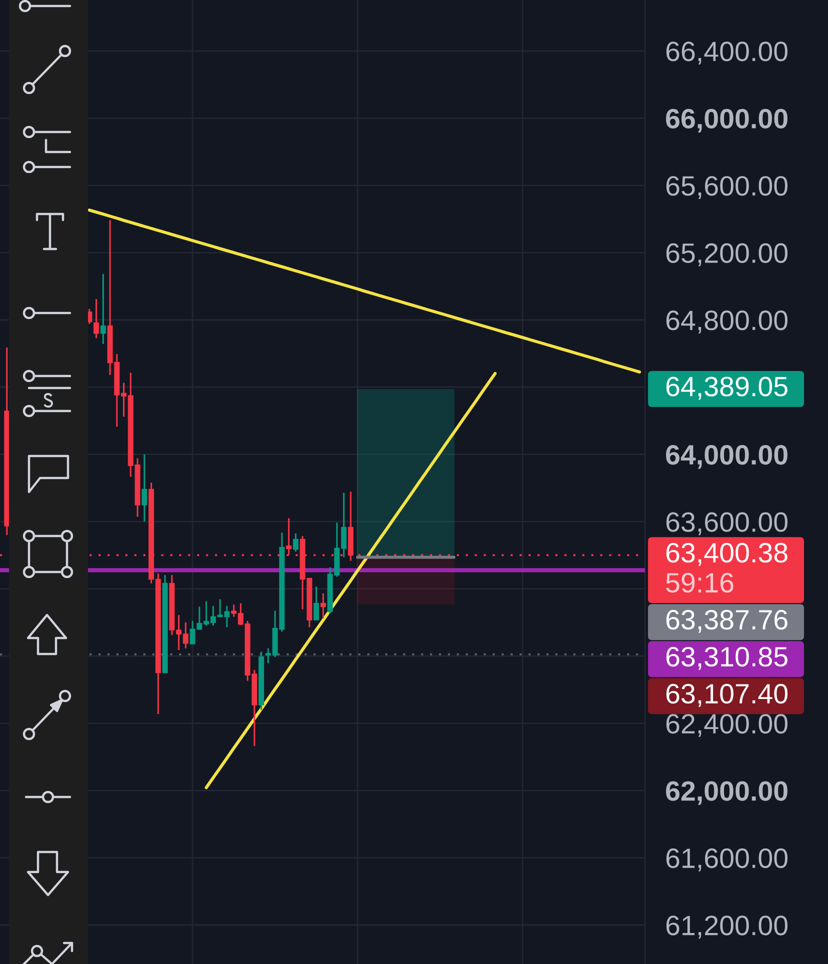  I want to click on text: 63,387.76, so click(727, 621).